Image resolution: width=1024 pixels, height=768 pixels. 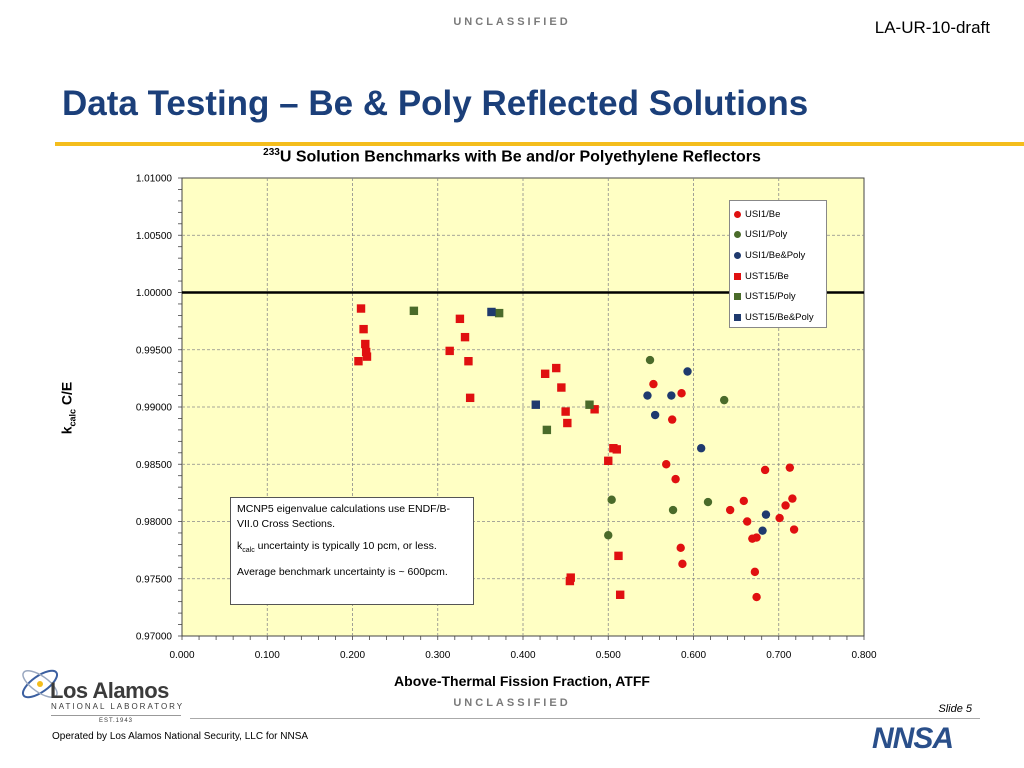 I want to click on classification-banner-top: UNCLASSIFIED, so click(x=512, y=22).